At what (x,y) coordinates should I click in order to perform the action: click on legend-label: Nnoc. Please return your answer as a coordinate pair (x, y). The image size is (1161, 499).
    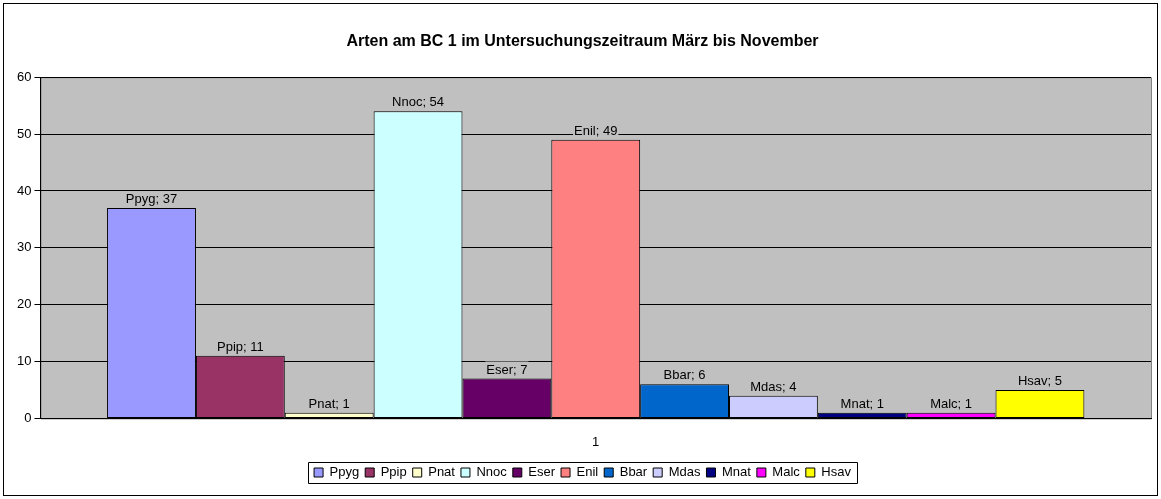
    Looking at the image, I should click on (492, 472).